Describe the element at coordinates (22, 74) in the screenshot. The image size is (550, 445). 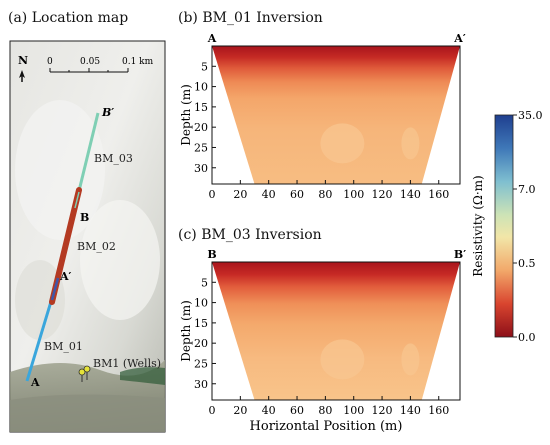
I see `north-arrow-icon` at that location.